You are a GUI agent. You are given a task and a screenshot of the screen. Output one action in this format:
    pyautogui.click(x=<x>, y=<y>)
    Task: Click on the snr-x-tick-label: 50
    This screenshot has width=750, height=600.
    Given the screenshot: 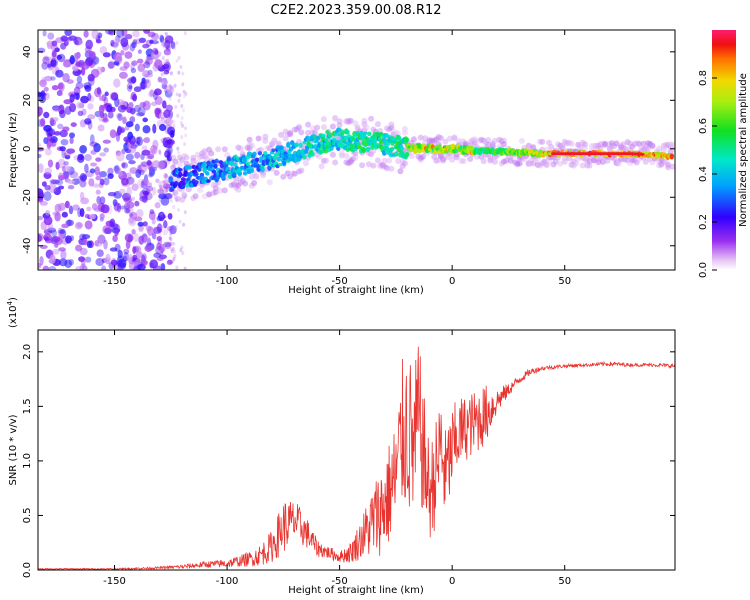 What is the action you would take?
    pyautogui.click(x=564, y=581)
    